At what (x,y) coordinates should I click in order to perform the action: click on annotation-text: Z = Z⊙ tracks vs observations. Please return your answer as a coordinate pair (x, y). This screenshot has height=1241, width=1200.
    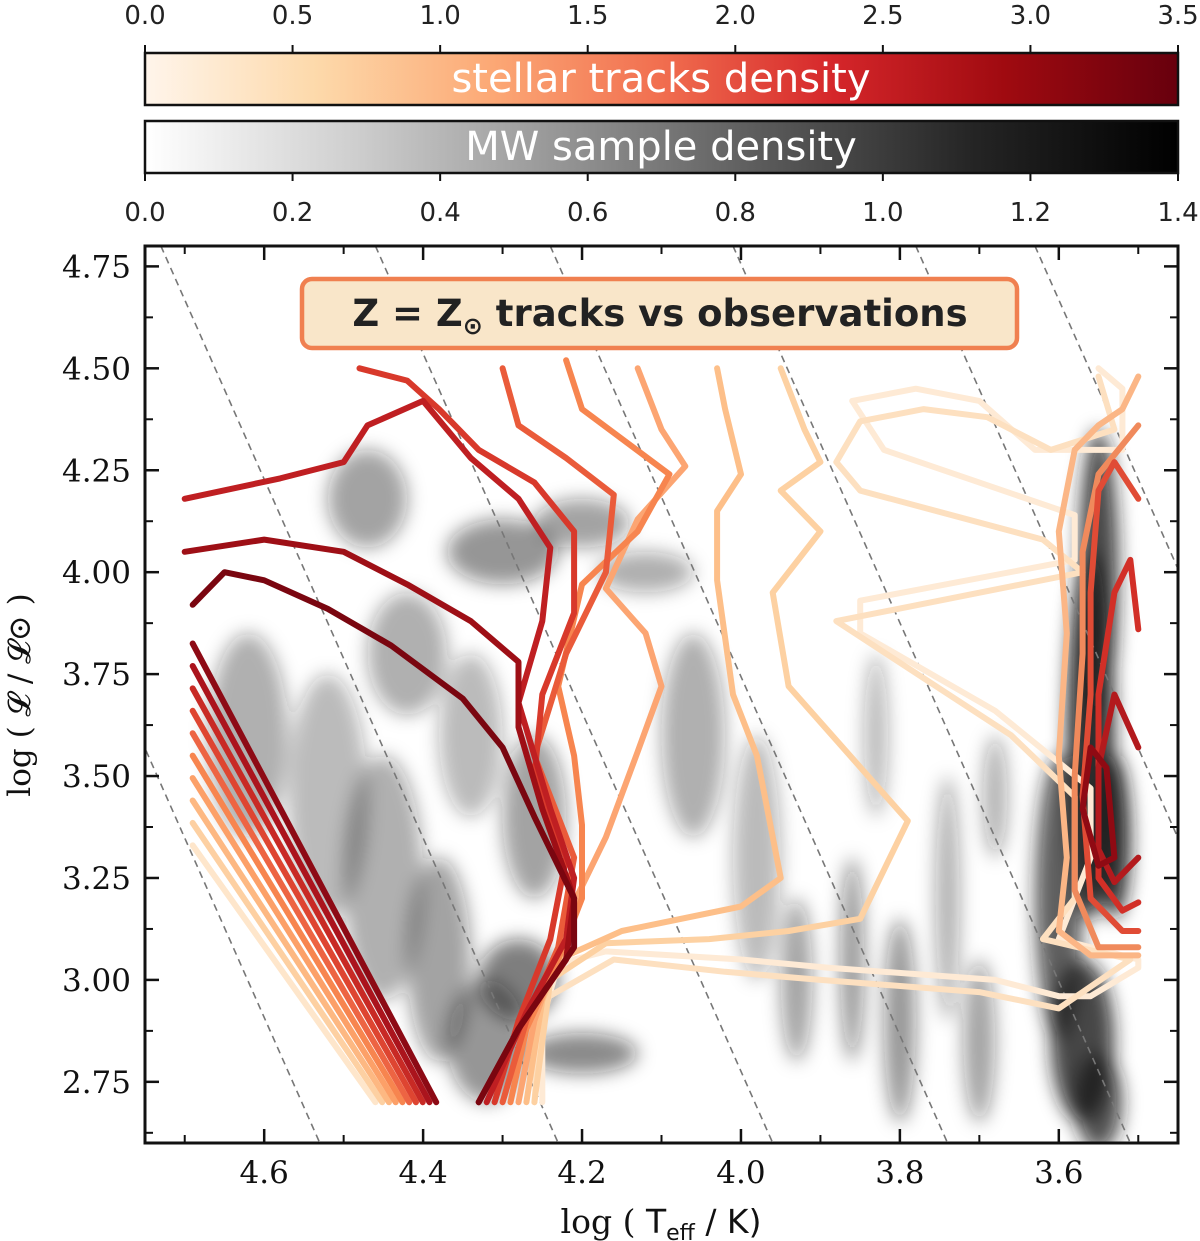
    Looking at the image, I should click on (659, 316).